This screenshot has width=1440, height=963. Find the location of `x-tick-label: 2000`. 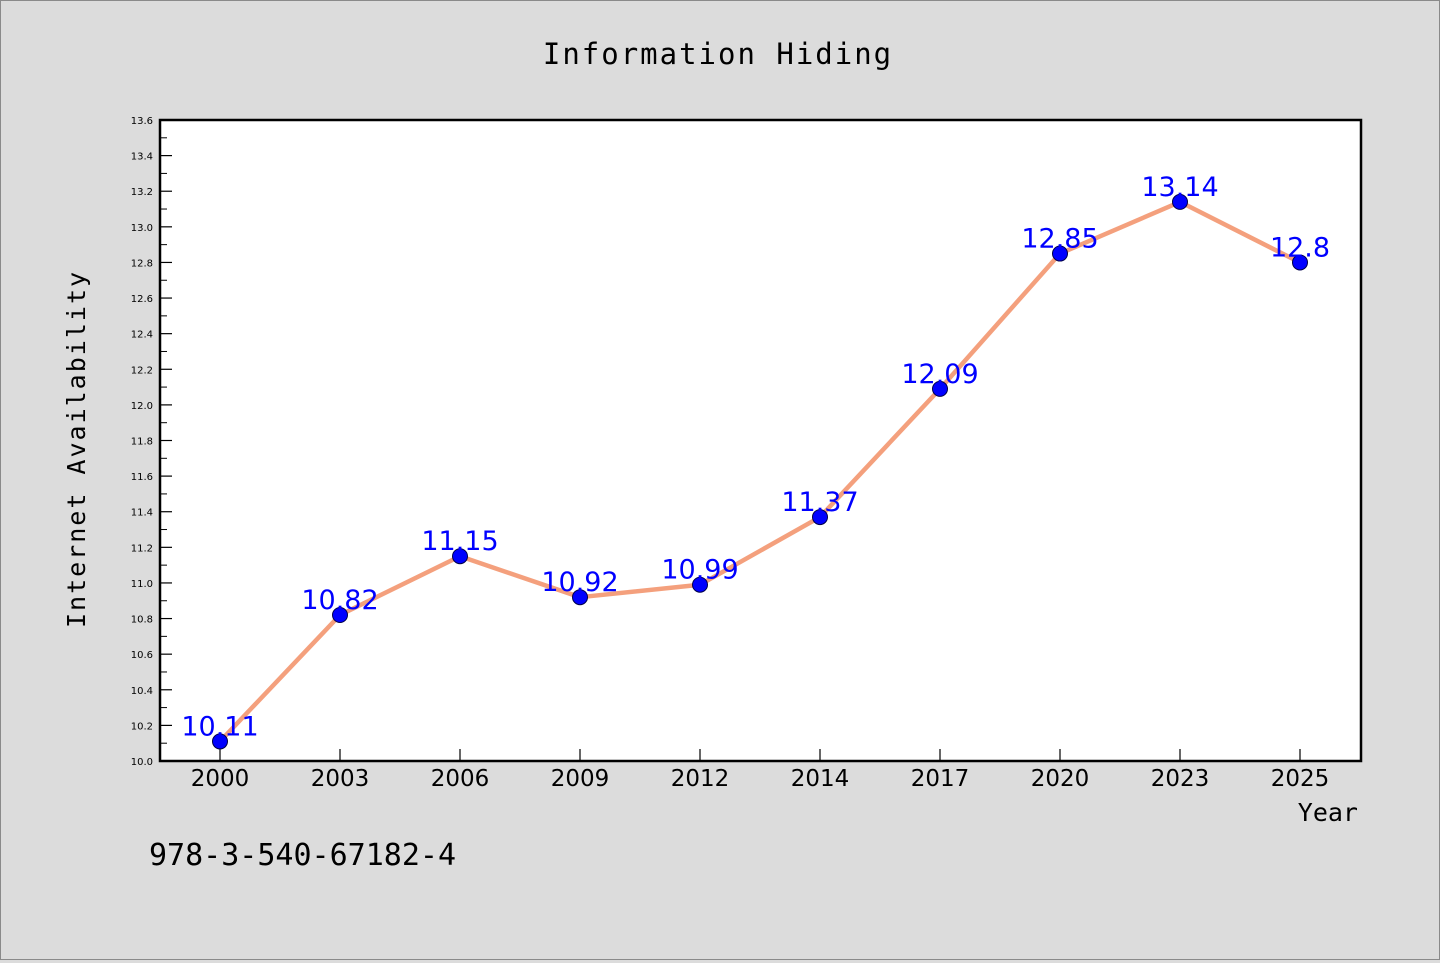

x-tick-label: 2000 is located at coordinates (220, 779).